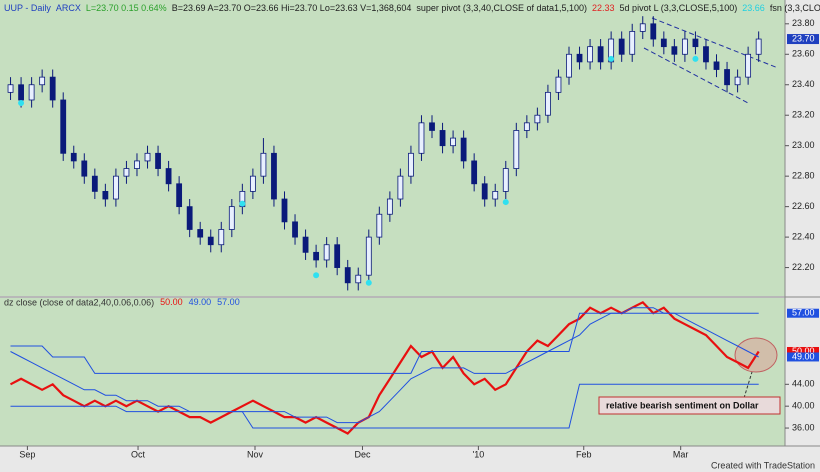 The image size is (820, 472). I want to click on y-tick-label: 44.00, so click(803, 384).